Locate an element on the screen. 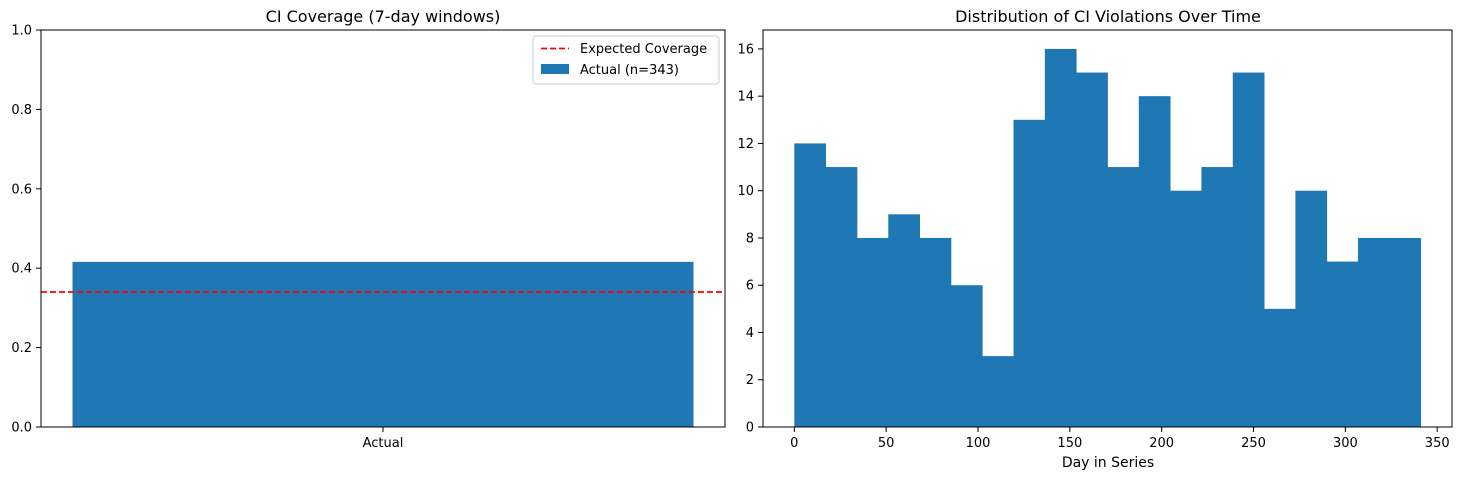 This screenshot has width=1460, height=479. histogram-x-label: Day in Series is located at coordinates (1108, 463).